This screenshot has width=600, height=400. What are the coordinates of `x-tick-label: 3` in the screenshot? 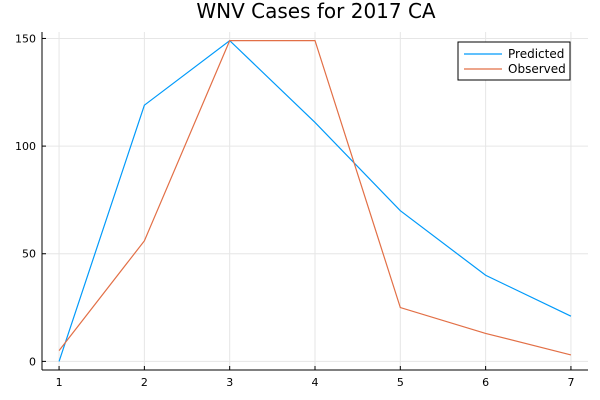 It's located at (229, 382).